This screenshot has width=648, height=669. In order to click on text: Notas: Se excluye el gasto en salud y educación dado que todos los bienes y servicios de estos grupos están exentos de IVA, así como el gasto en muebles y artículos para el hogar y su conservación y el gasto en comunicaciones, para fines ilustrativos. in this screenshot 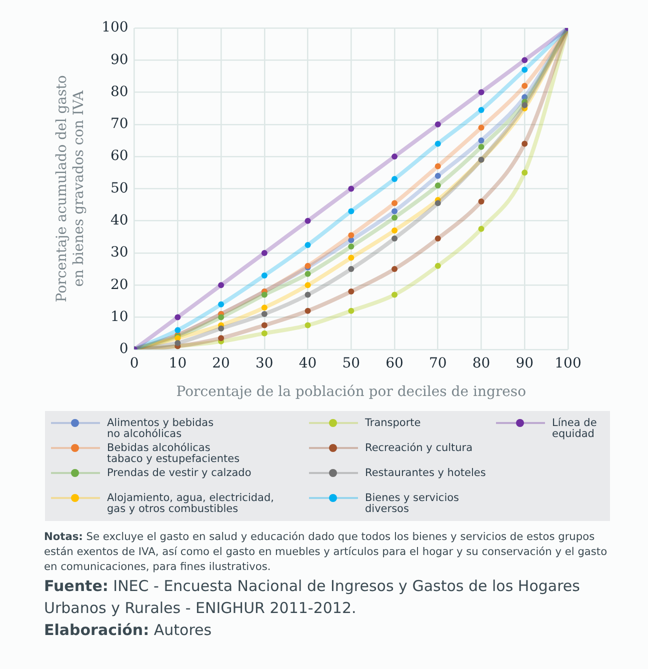, I will do `click(326, 552)`.